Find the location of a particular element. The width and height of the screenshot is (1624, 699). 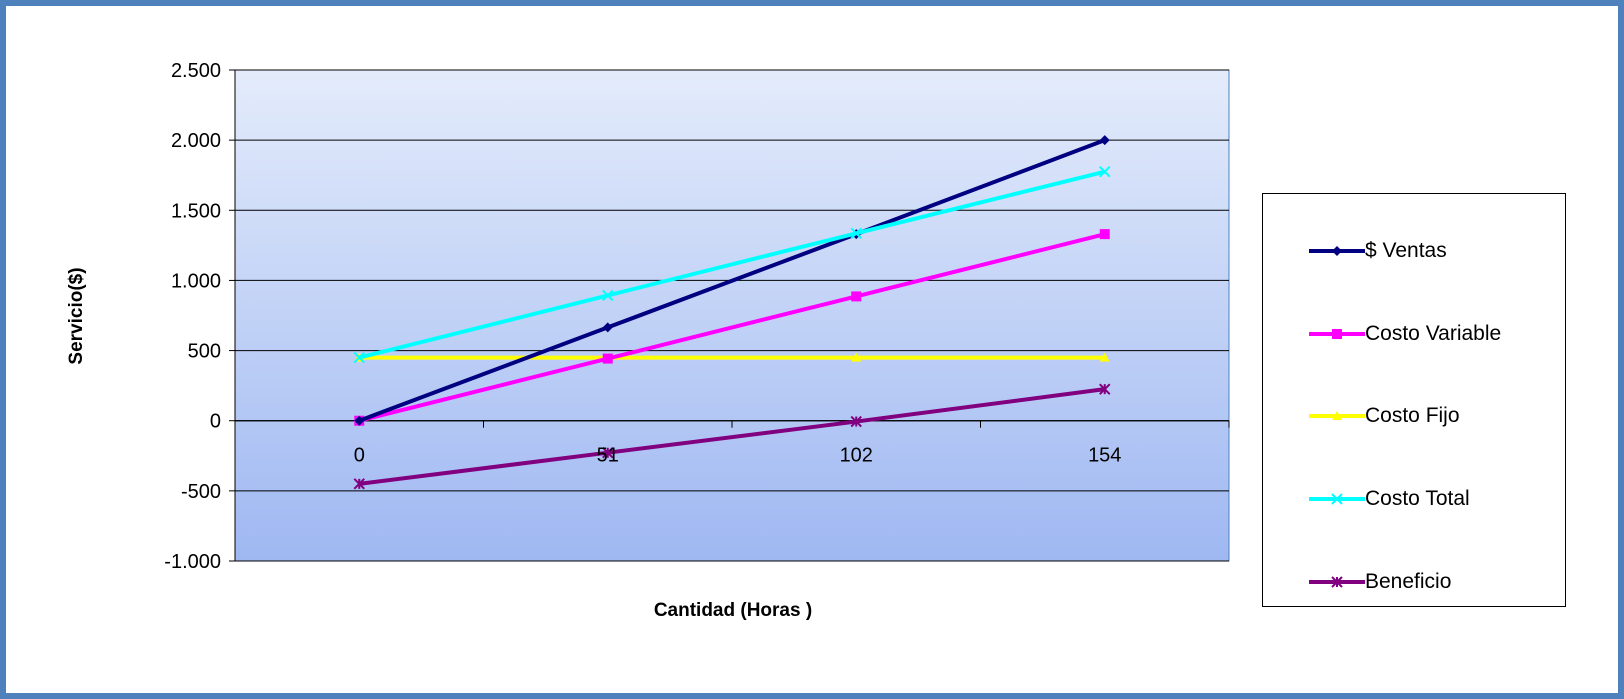

x-tick-label: 51 is located at coordinates (608, 456).